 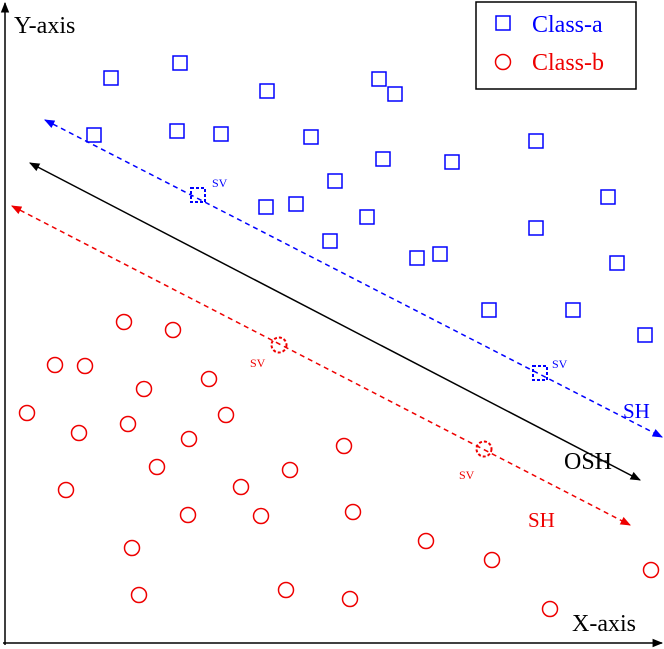 What do you see at coordinates (567, 25) in the screenshot?
I see `legend-label: Class-a` at bounding box center [567, 25].